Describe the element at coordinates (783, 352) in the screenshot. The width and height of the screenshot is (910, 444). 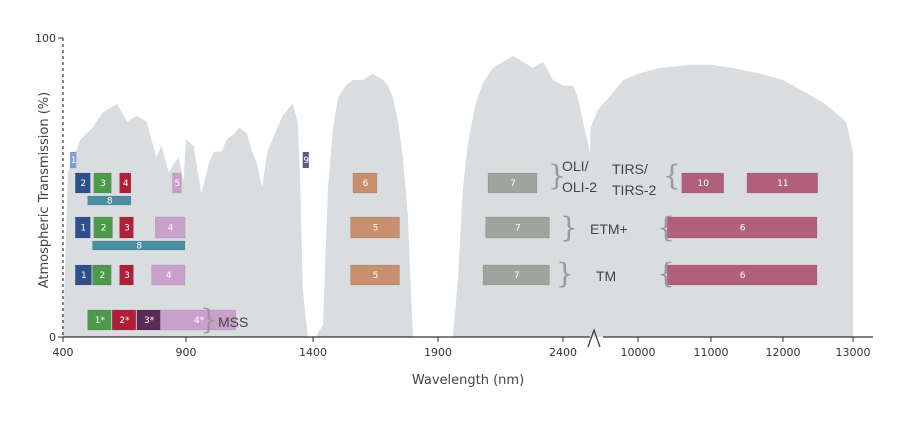
I see `x-tick-label: 12000` at that location.